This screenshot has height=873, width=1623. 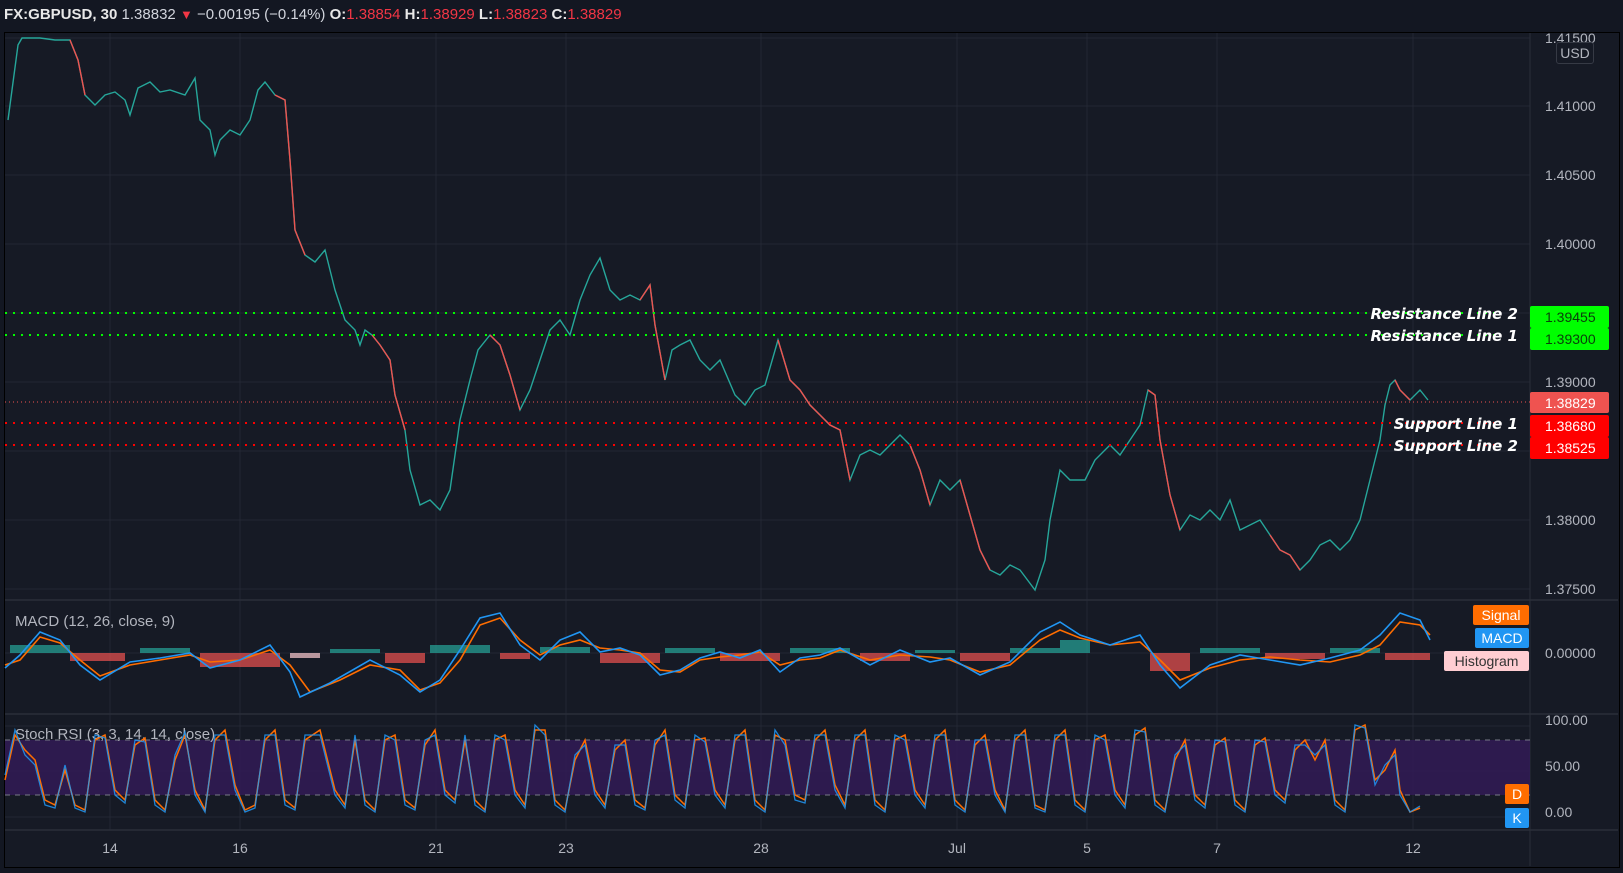 I want to click on time-tick: 5, so click(x=1087, y=848).